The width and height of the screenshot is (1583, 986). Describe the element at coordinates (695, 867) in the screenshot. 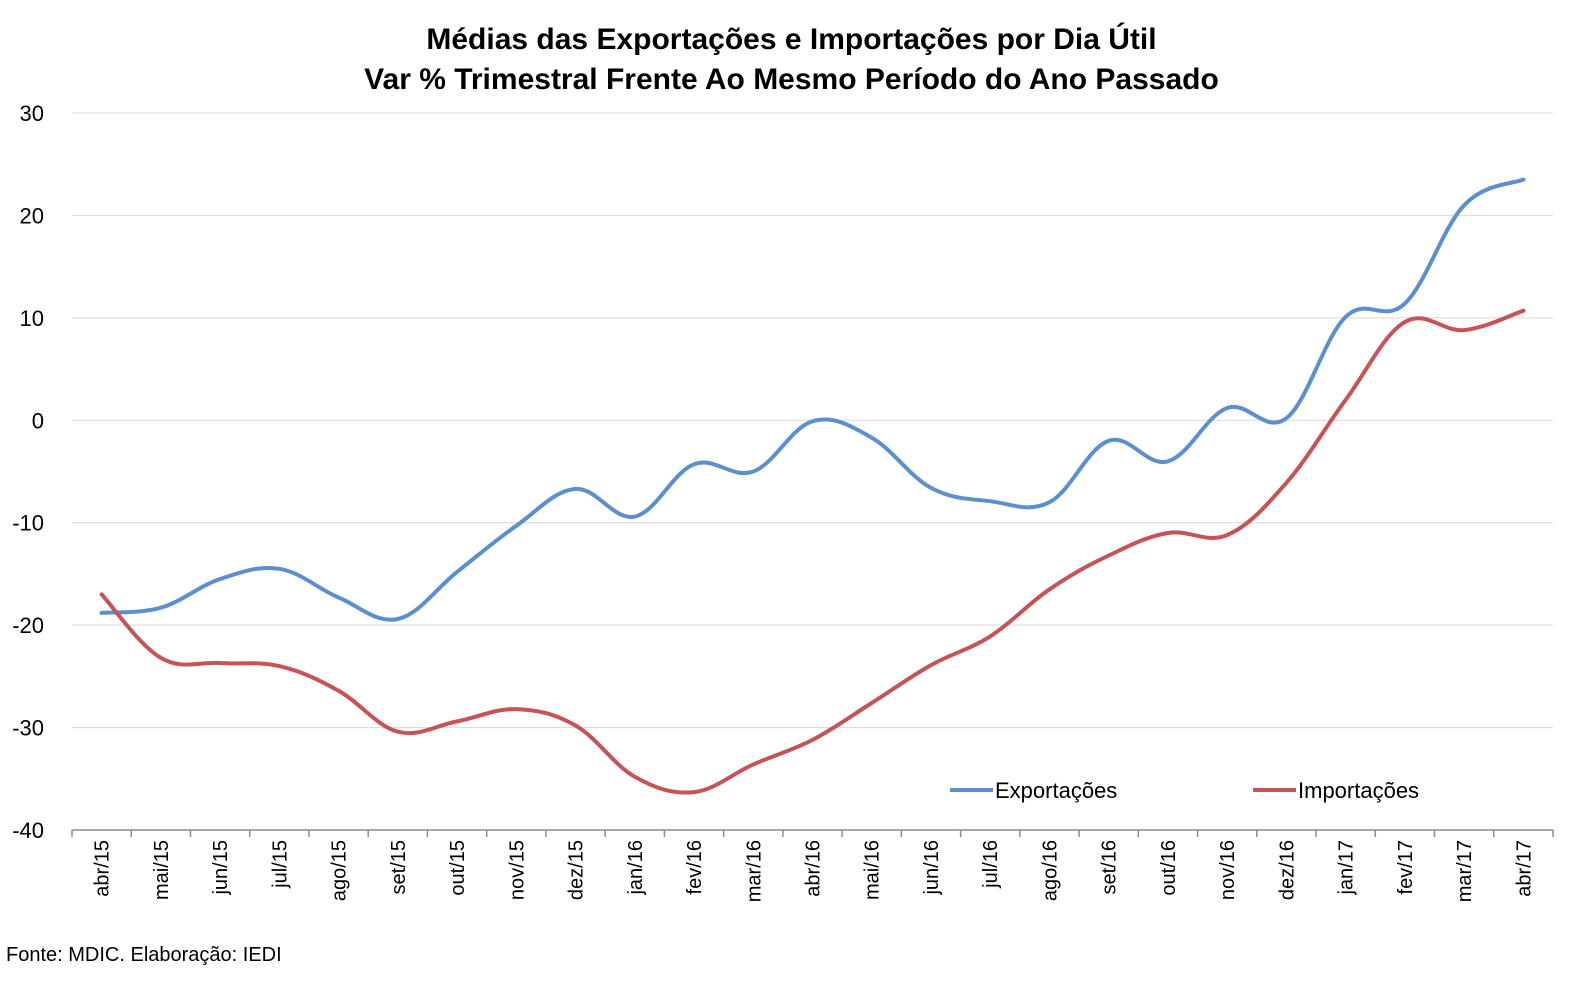

I see `x-tick-label: fev/16` at that location.